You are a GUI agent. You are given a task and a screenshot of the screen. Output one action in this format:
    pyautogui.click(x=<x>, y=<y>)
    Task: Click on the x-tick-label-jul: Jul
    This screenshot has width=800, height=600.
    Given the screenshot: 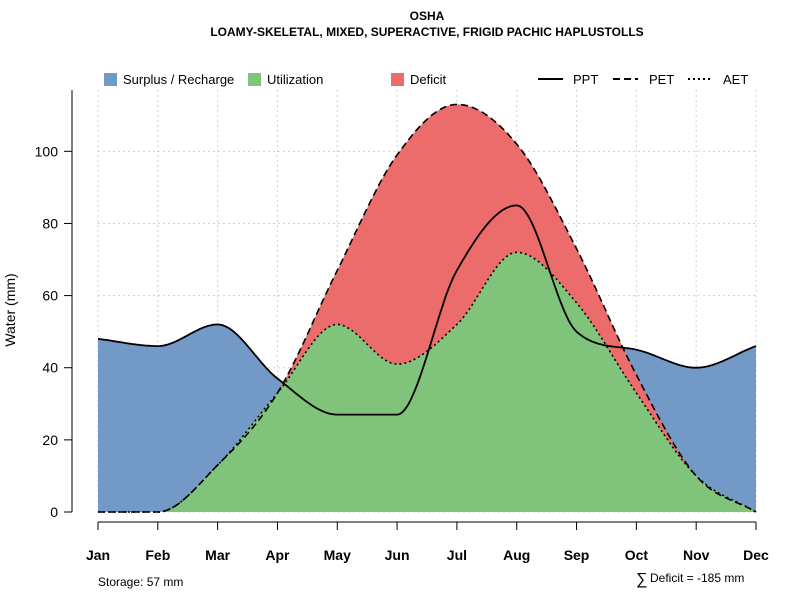 What is the action you would take?
    pyautogui.click(x=457, y=555)
    